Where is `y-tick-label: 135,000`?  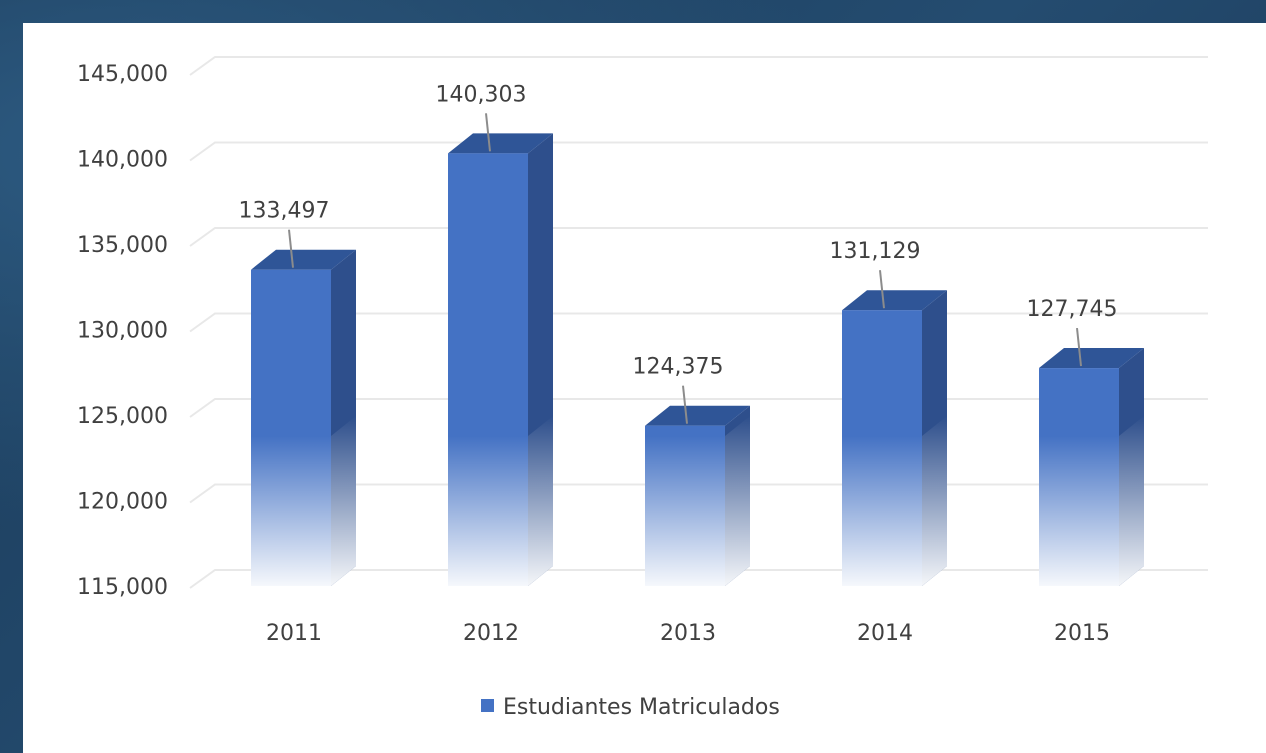
y-tick-label: 135,000 is located at coordinates (122, 245).